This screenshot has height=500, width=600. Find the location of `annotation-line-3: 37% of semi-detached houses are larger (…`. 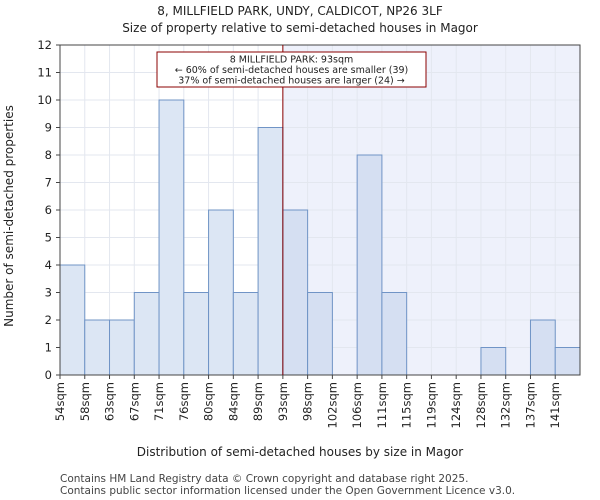

annotation-line-3: 37% of semi-detached houses are larger (… is located at coordinates (291, 81).